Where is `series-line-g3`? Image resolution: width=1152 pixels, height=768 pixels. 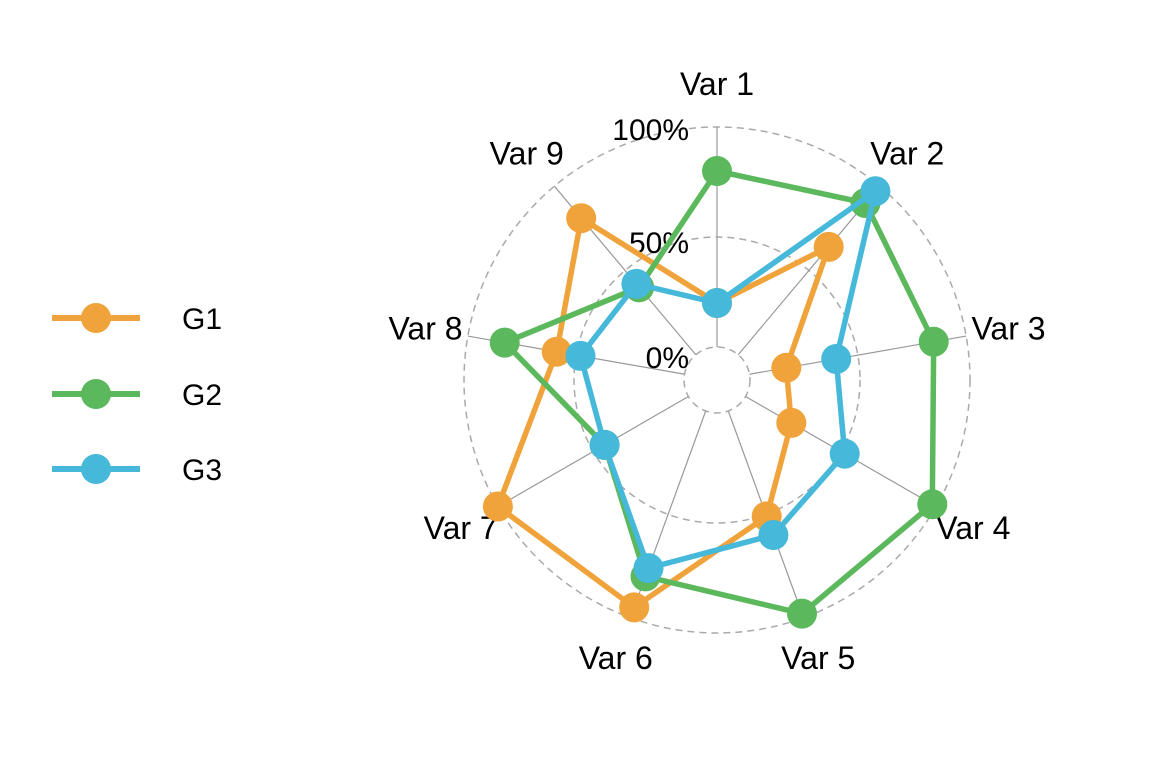
series-line-g3 is located at coordinates (728, 379).